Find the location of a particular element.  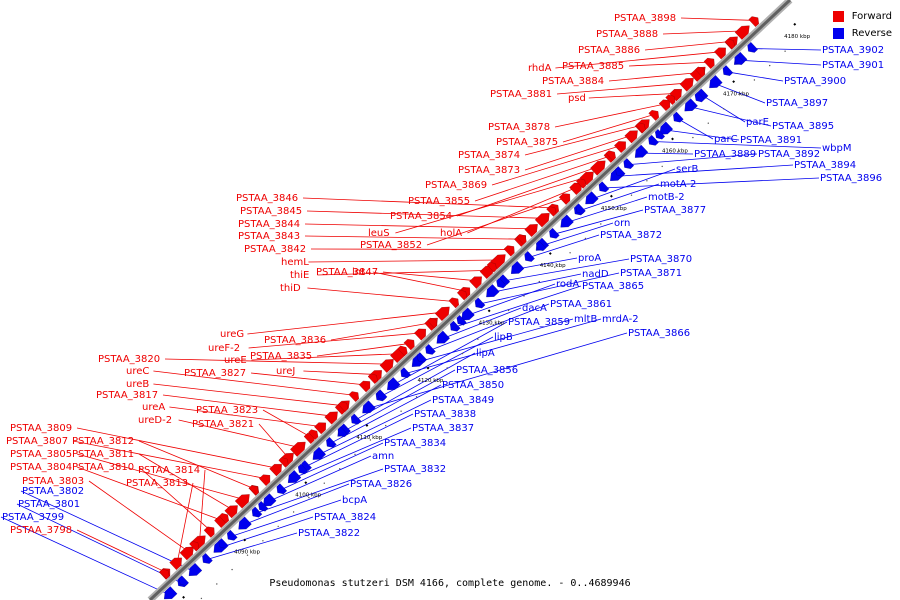

leader-line-amn is located at coordinates (319, 478).